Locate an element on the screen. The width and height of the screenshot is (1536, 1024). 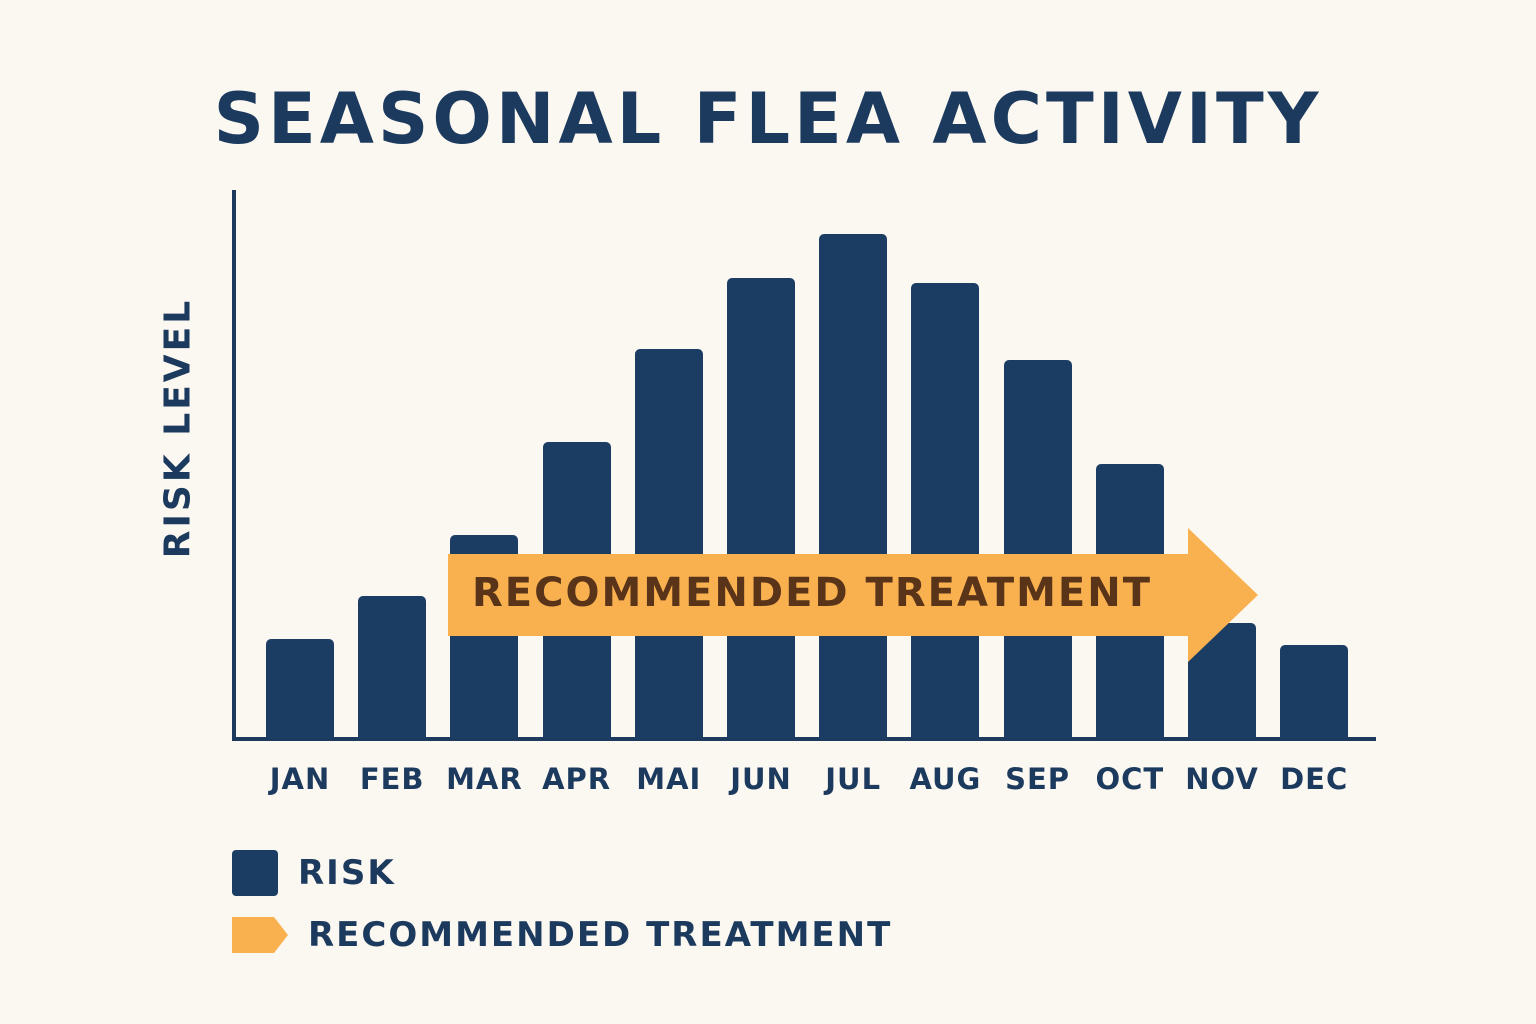
treatment-arrow is located at coordinates (853, 595).